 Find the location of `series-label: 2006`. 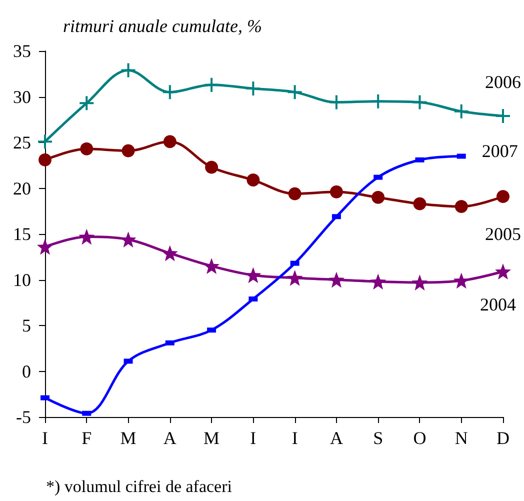

series-label: 2006 is located at coordinates (503, 82).